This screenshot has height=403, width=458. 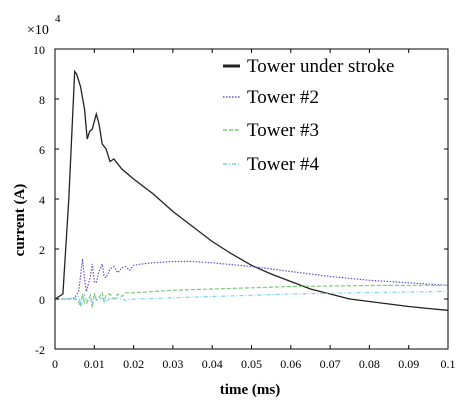 What do you see at coordinates (94, 364) in the screenshot?
I see `x-tick-label: 0.01` at bounding box center [94, 364].